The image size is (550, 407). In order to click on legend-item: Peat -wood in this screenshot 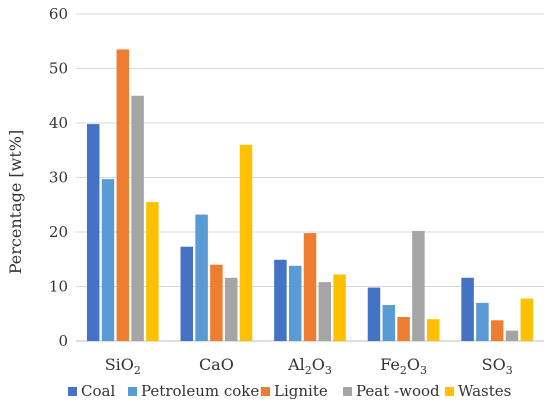, I will do `click(391, 391)`.